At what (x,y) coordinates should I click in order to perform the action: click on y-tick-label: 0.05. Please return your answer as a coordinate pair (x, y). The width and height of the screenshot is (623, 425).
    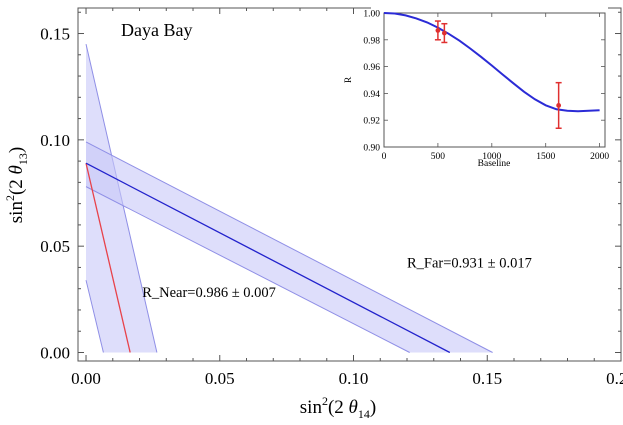
    Looking at the image, I should click on (55, 246).